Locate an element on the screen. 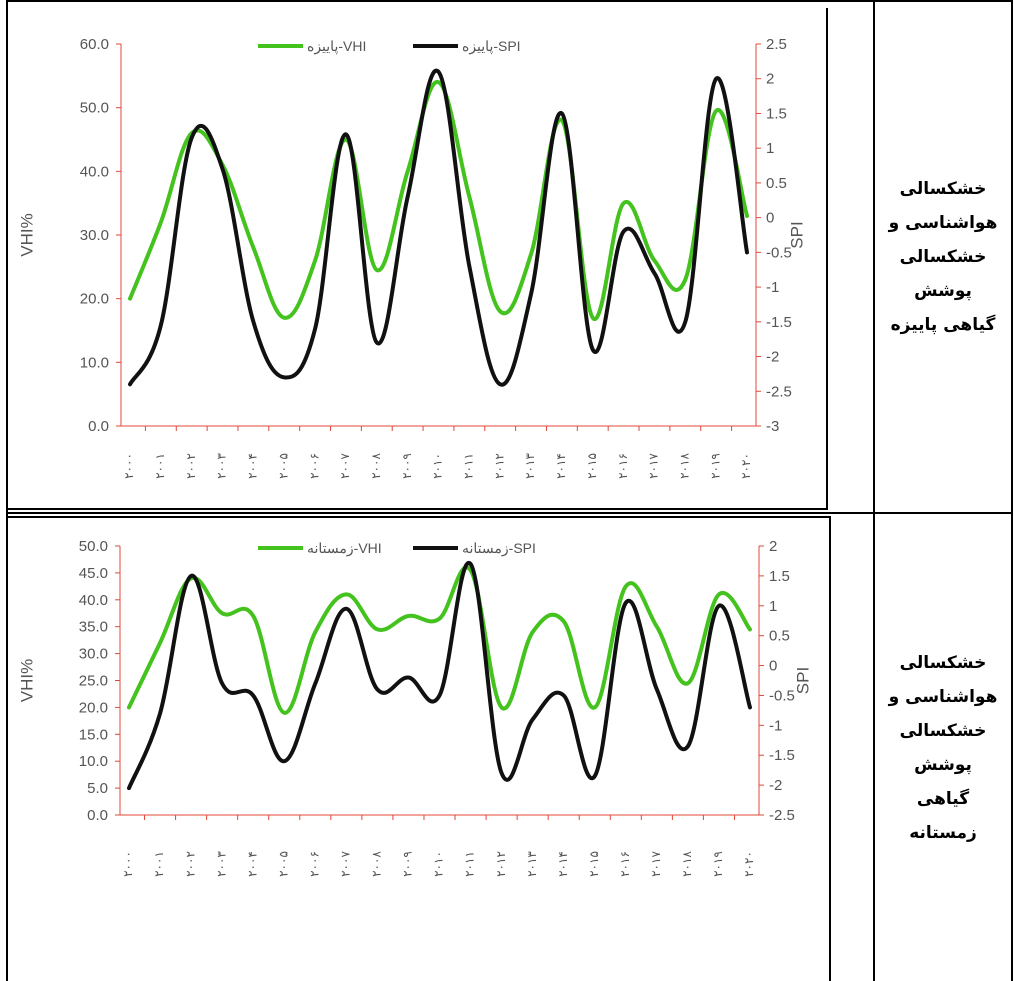  right-tick-label: 2 is located at coordinates (773, 546).